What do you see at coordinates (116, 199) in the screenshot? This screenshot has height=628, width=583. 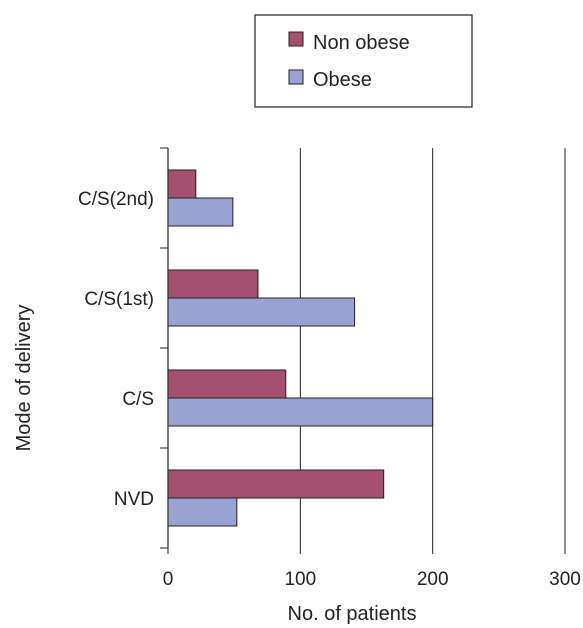 I see `y-category-label: C/S(2nd)` at bounding box center [116, 199].